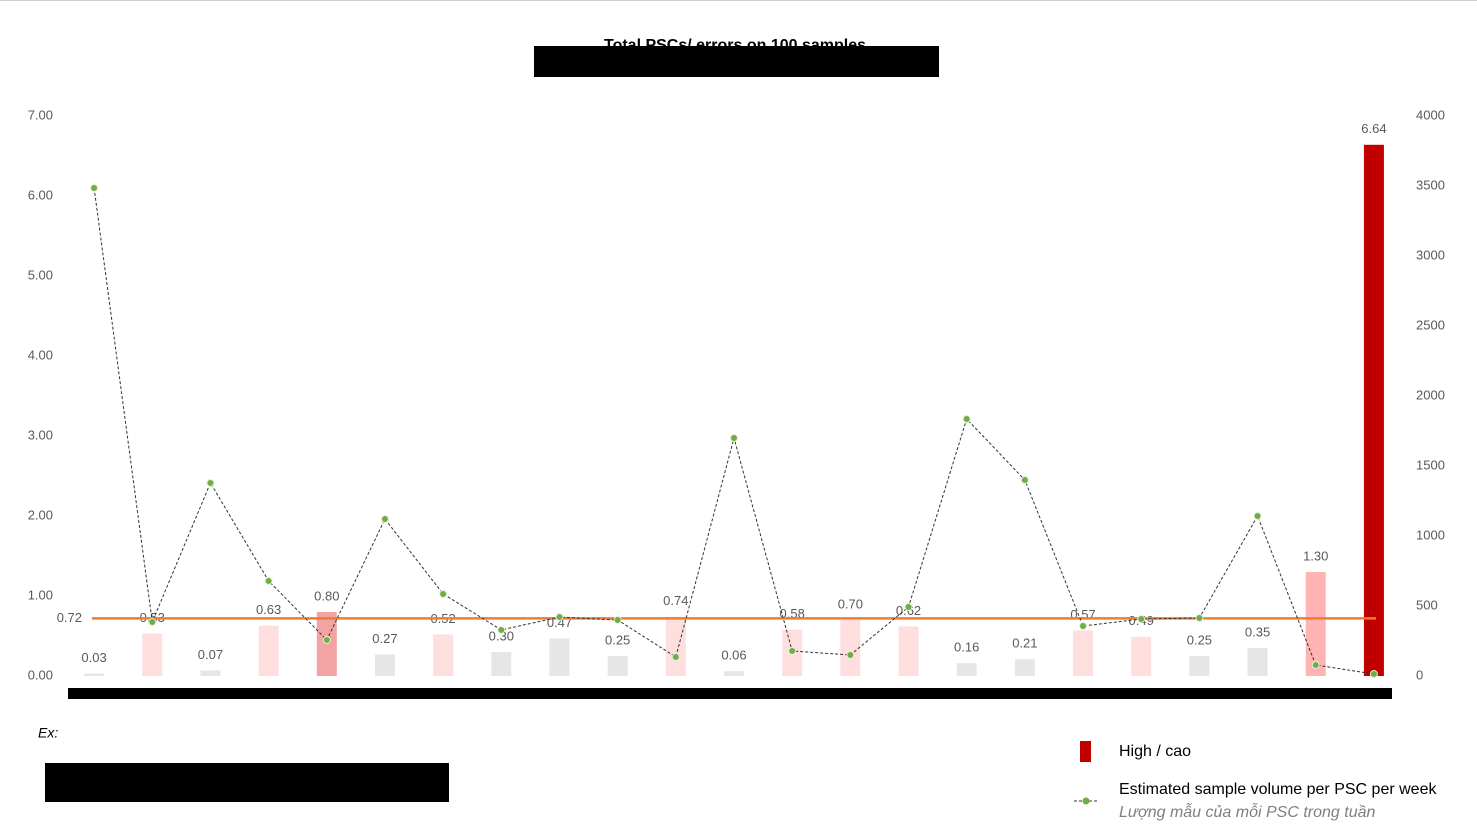  Describe the element at coordinates (1024, 643) in the screenshot. I see `data-label: 0.21` at that location.